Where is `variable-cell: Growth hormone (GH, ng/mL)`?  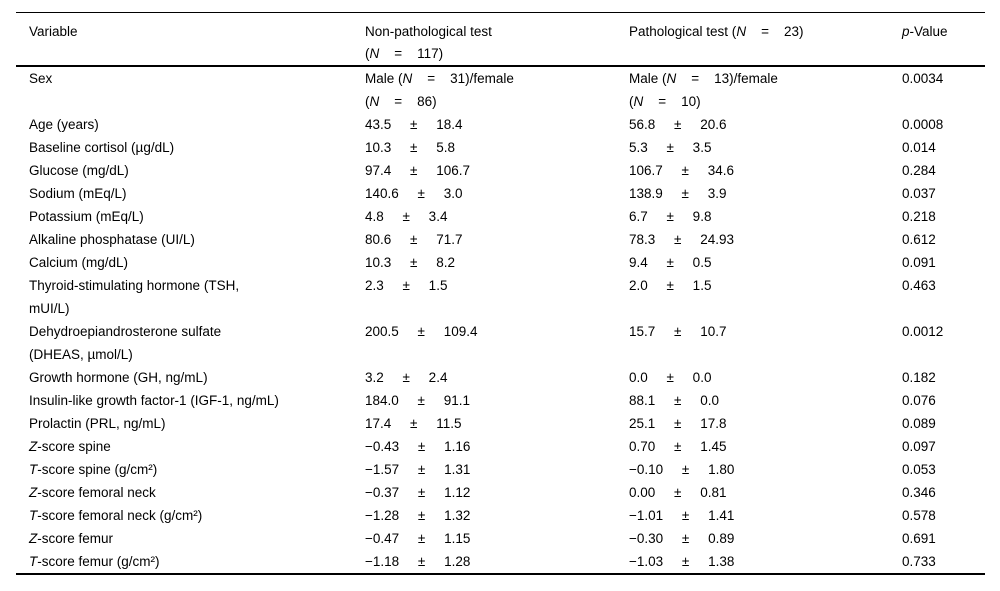 variable-cell: Growth hormone (GH, ng/mL) is located at coordinates (118, 377).